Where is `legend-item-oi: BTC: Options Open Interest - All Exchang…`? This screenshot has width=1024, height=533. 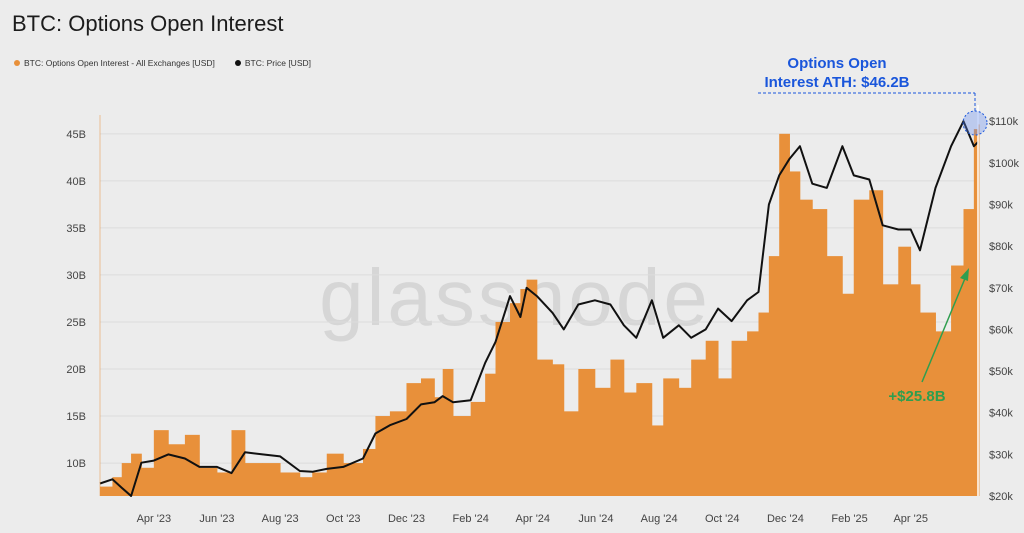
legend-item-oi: BTC: Options Open Interest - All Exchang… is located at coordinates (114, 63).